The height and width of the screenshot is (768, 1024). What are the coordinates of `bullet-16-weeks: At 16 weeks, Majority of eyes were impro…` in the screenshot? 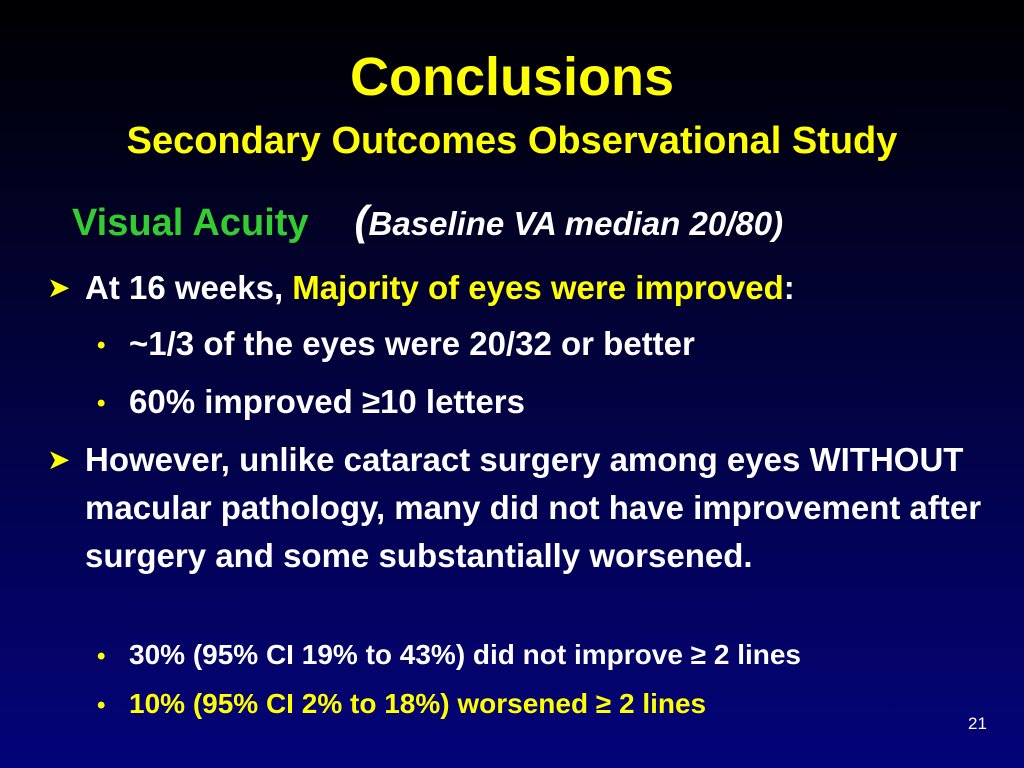 It's located at (440, 288).